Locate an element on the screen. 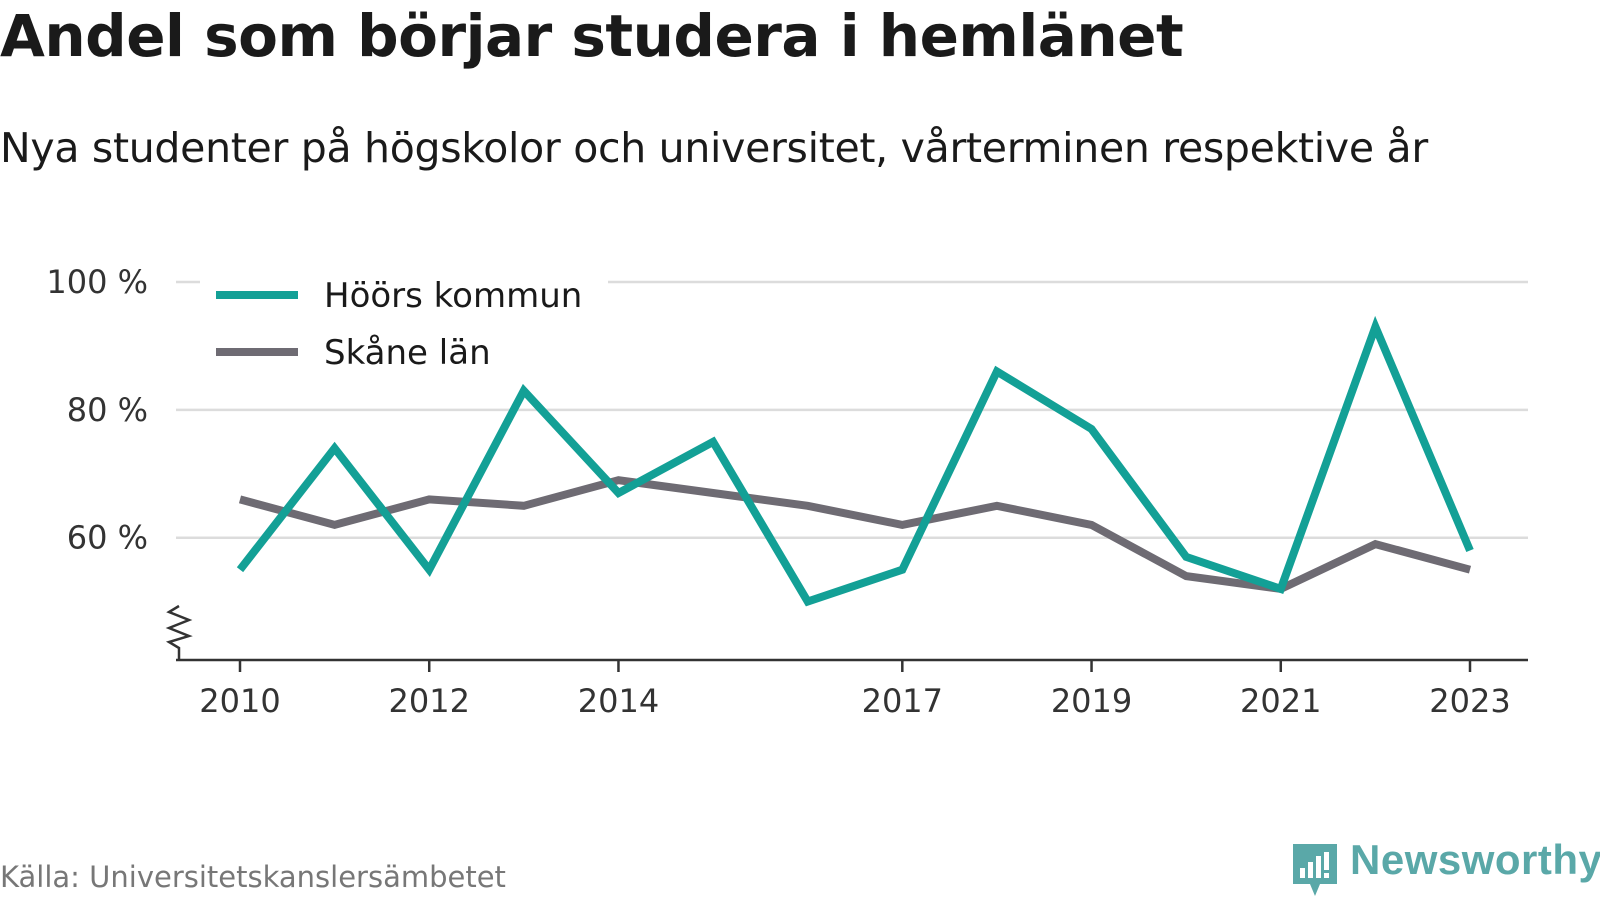 The width and height of the screenshot is (1600, 900). x-tick-label: 2010 is located at coordinates (239, 701).